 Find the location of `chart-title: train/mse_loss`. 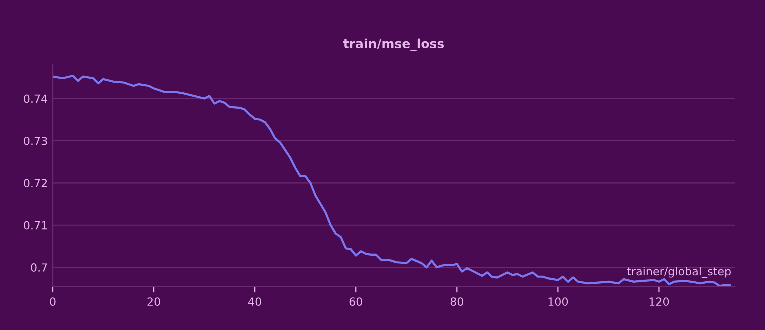

chart-title: train/mse_loss is located at coordinates (394, 45).